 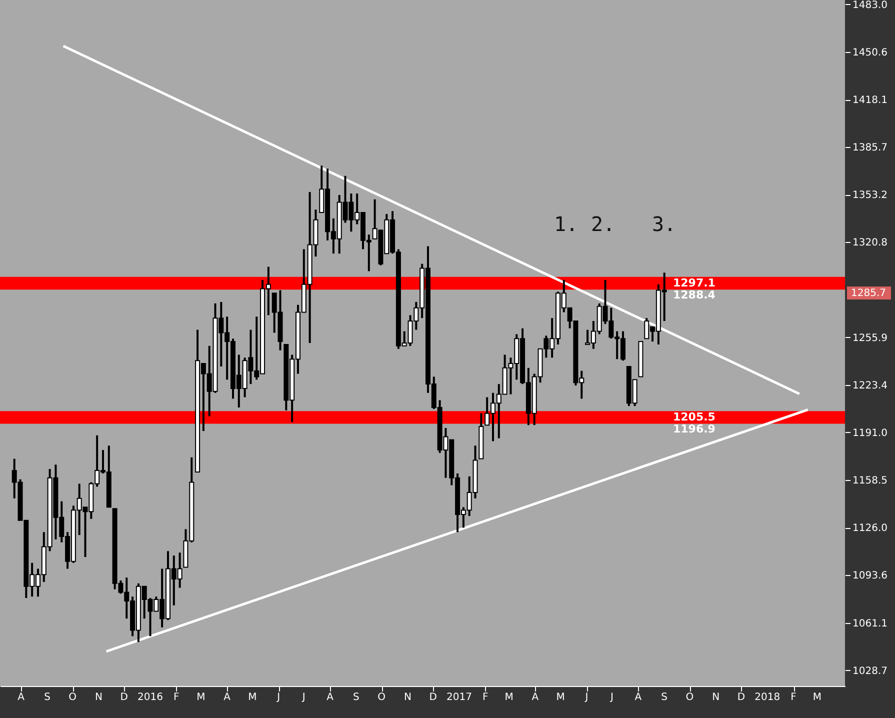 I want to click on text: 1285.7, so click(x=868, y=293).